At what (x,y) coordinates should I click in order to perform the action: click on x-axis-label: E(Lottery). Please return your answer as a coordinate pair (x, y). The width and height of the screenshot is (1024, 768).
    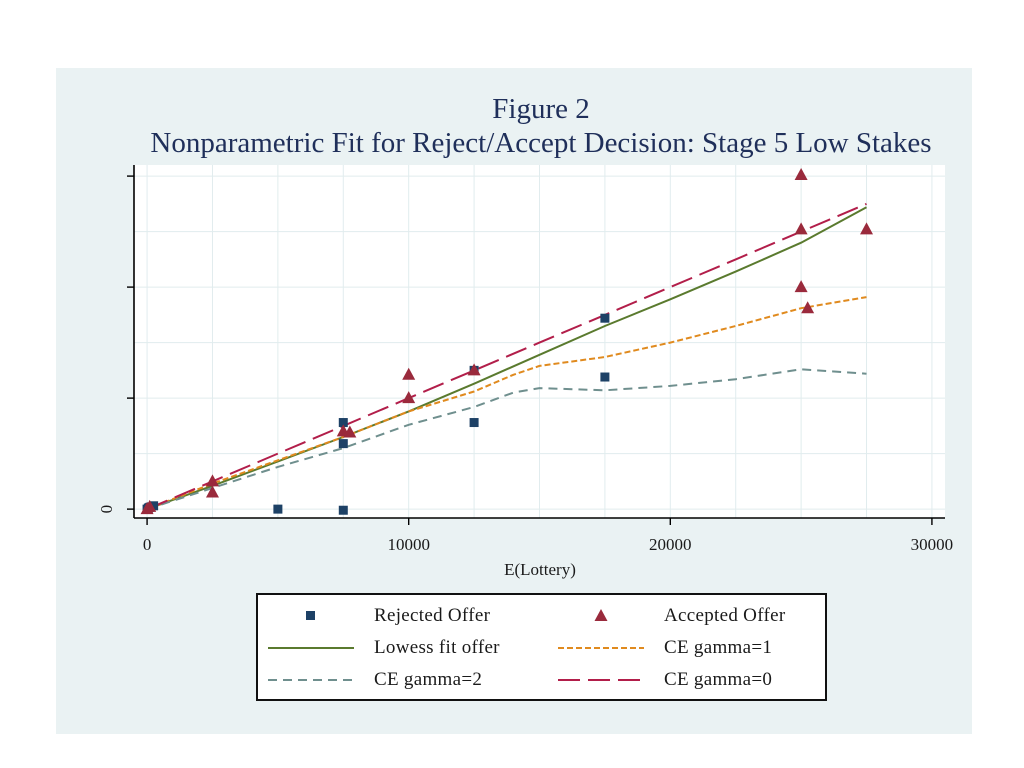
    Looking at the image, I should click on (540, 569).